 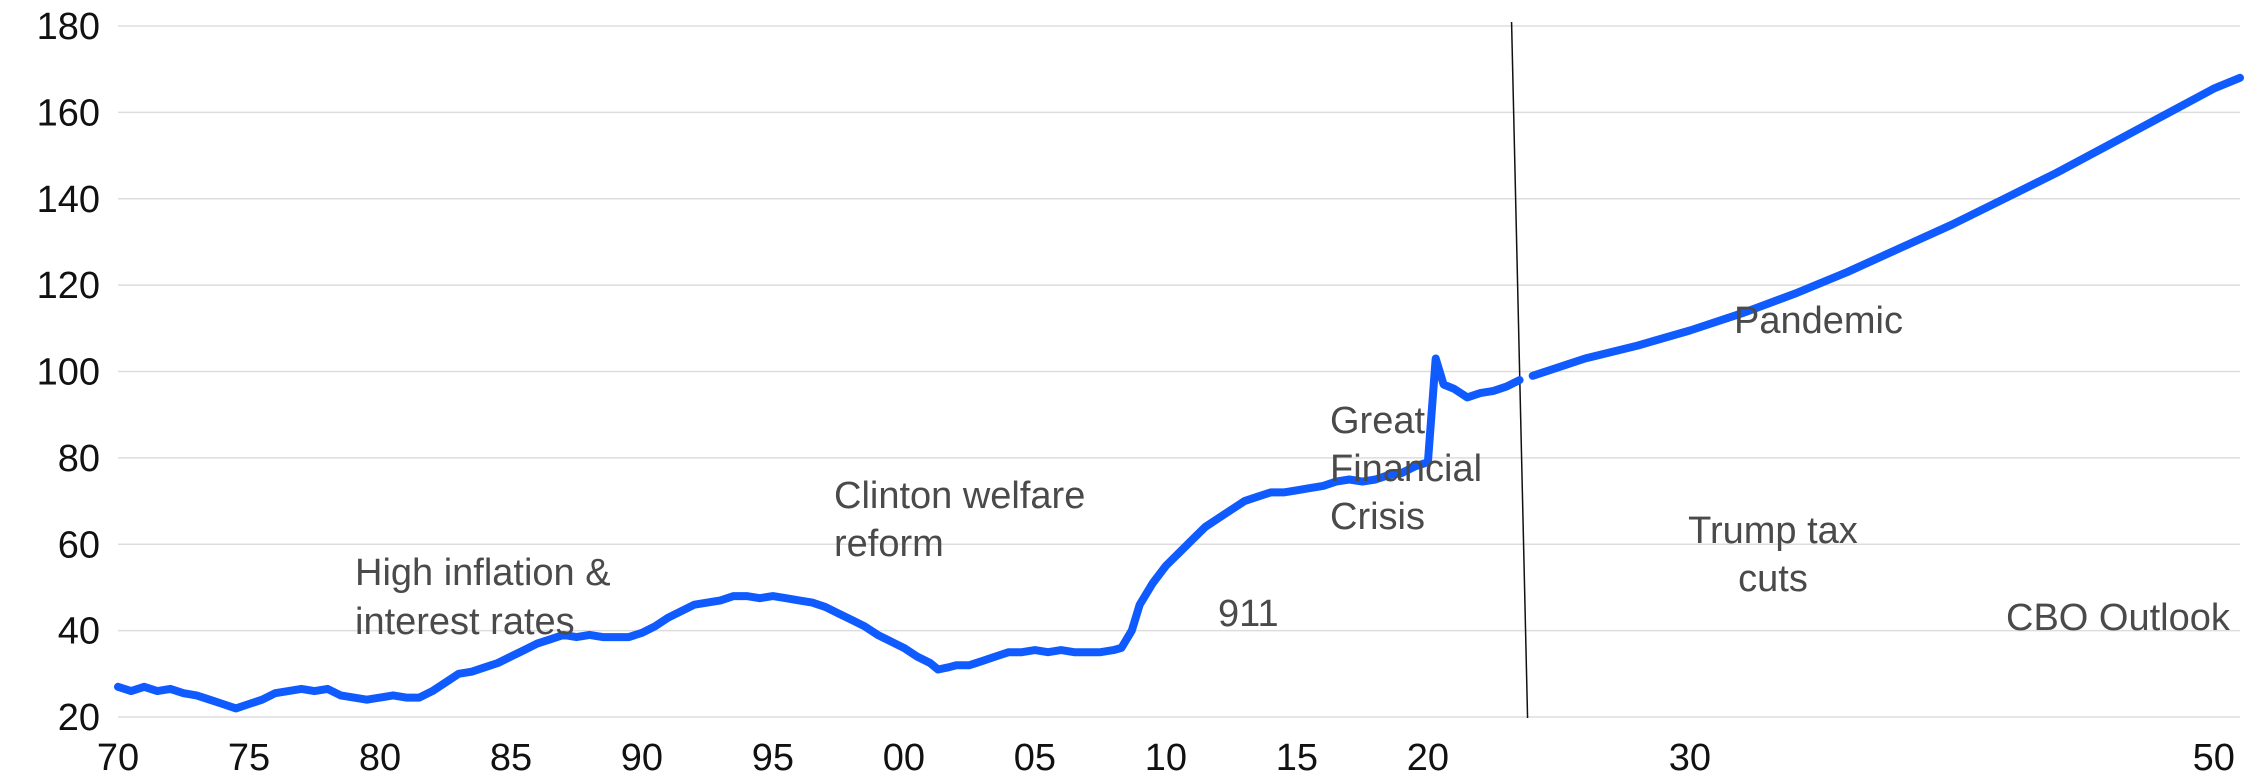 I want to click on x-tick-label: 00, so click(x=904, y=758).